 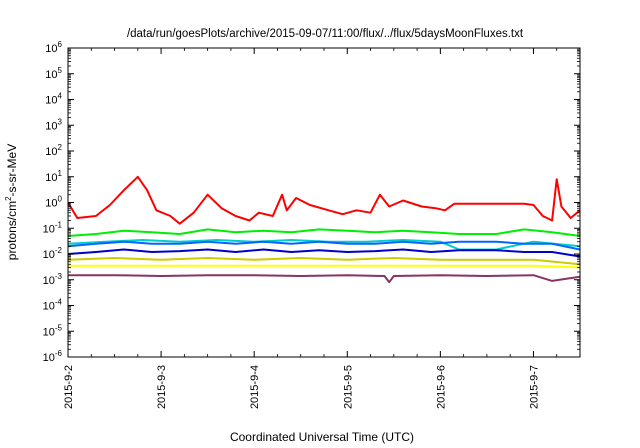 I want to click on x-axis-label: Coordinated Universal Time (UTC), so click(x=322, y=437).